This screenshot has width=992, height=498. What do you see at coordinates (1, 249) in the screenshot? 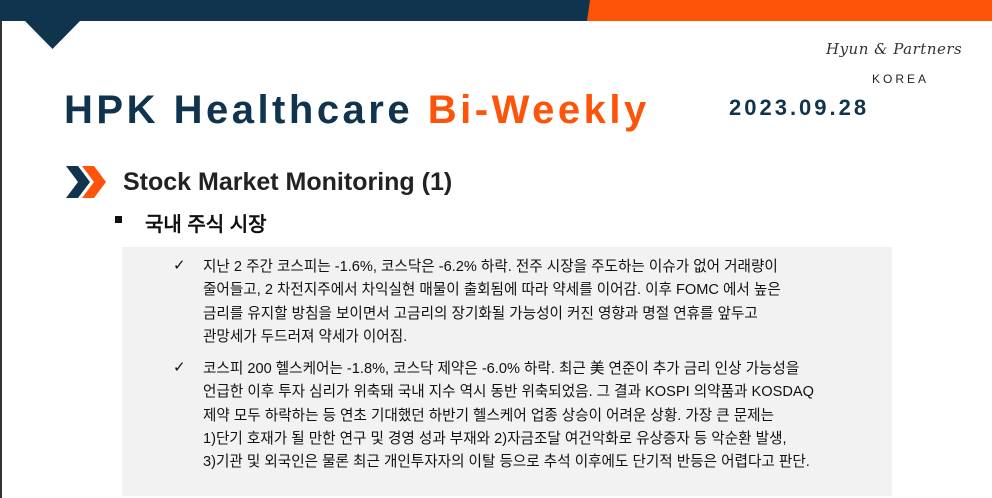
I see `page-border` at bounding box center [1, 249].